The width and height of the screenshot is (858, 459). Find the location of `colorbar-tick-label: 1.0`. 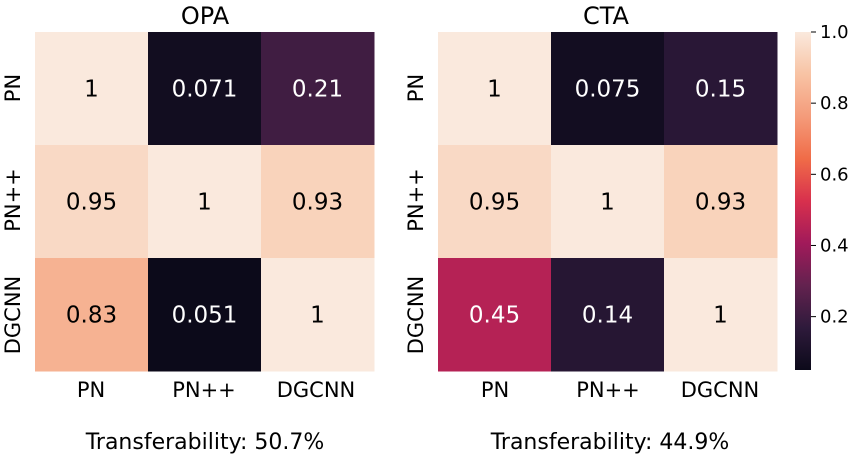

colorbar-tick-label: 1.0 is located at coordinates (834, 32).